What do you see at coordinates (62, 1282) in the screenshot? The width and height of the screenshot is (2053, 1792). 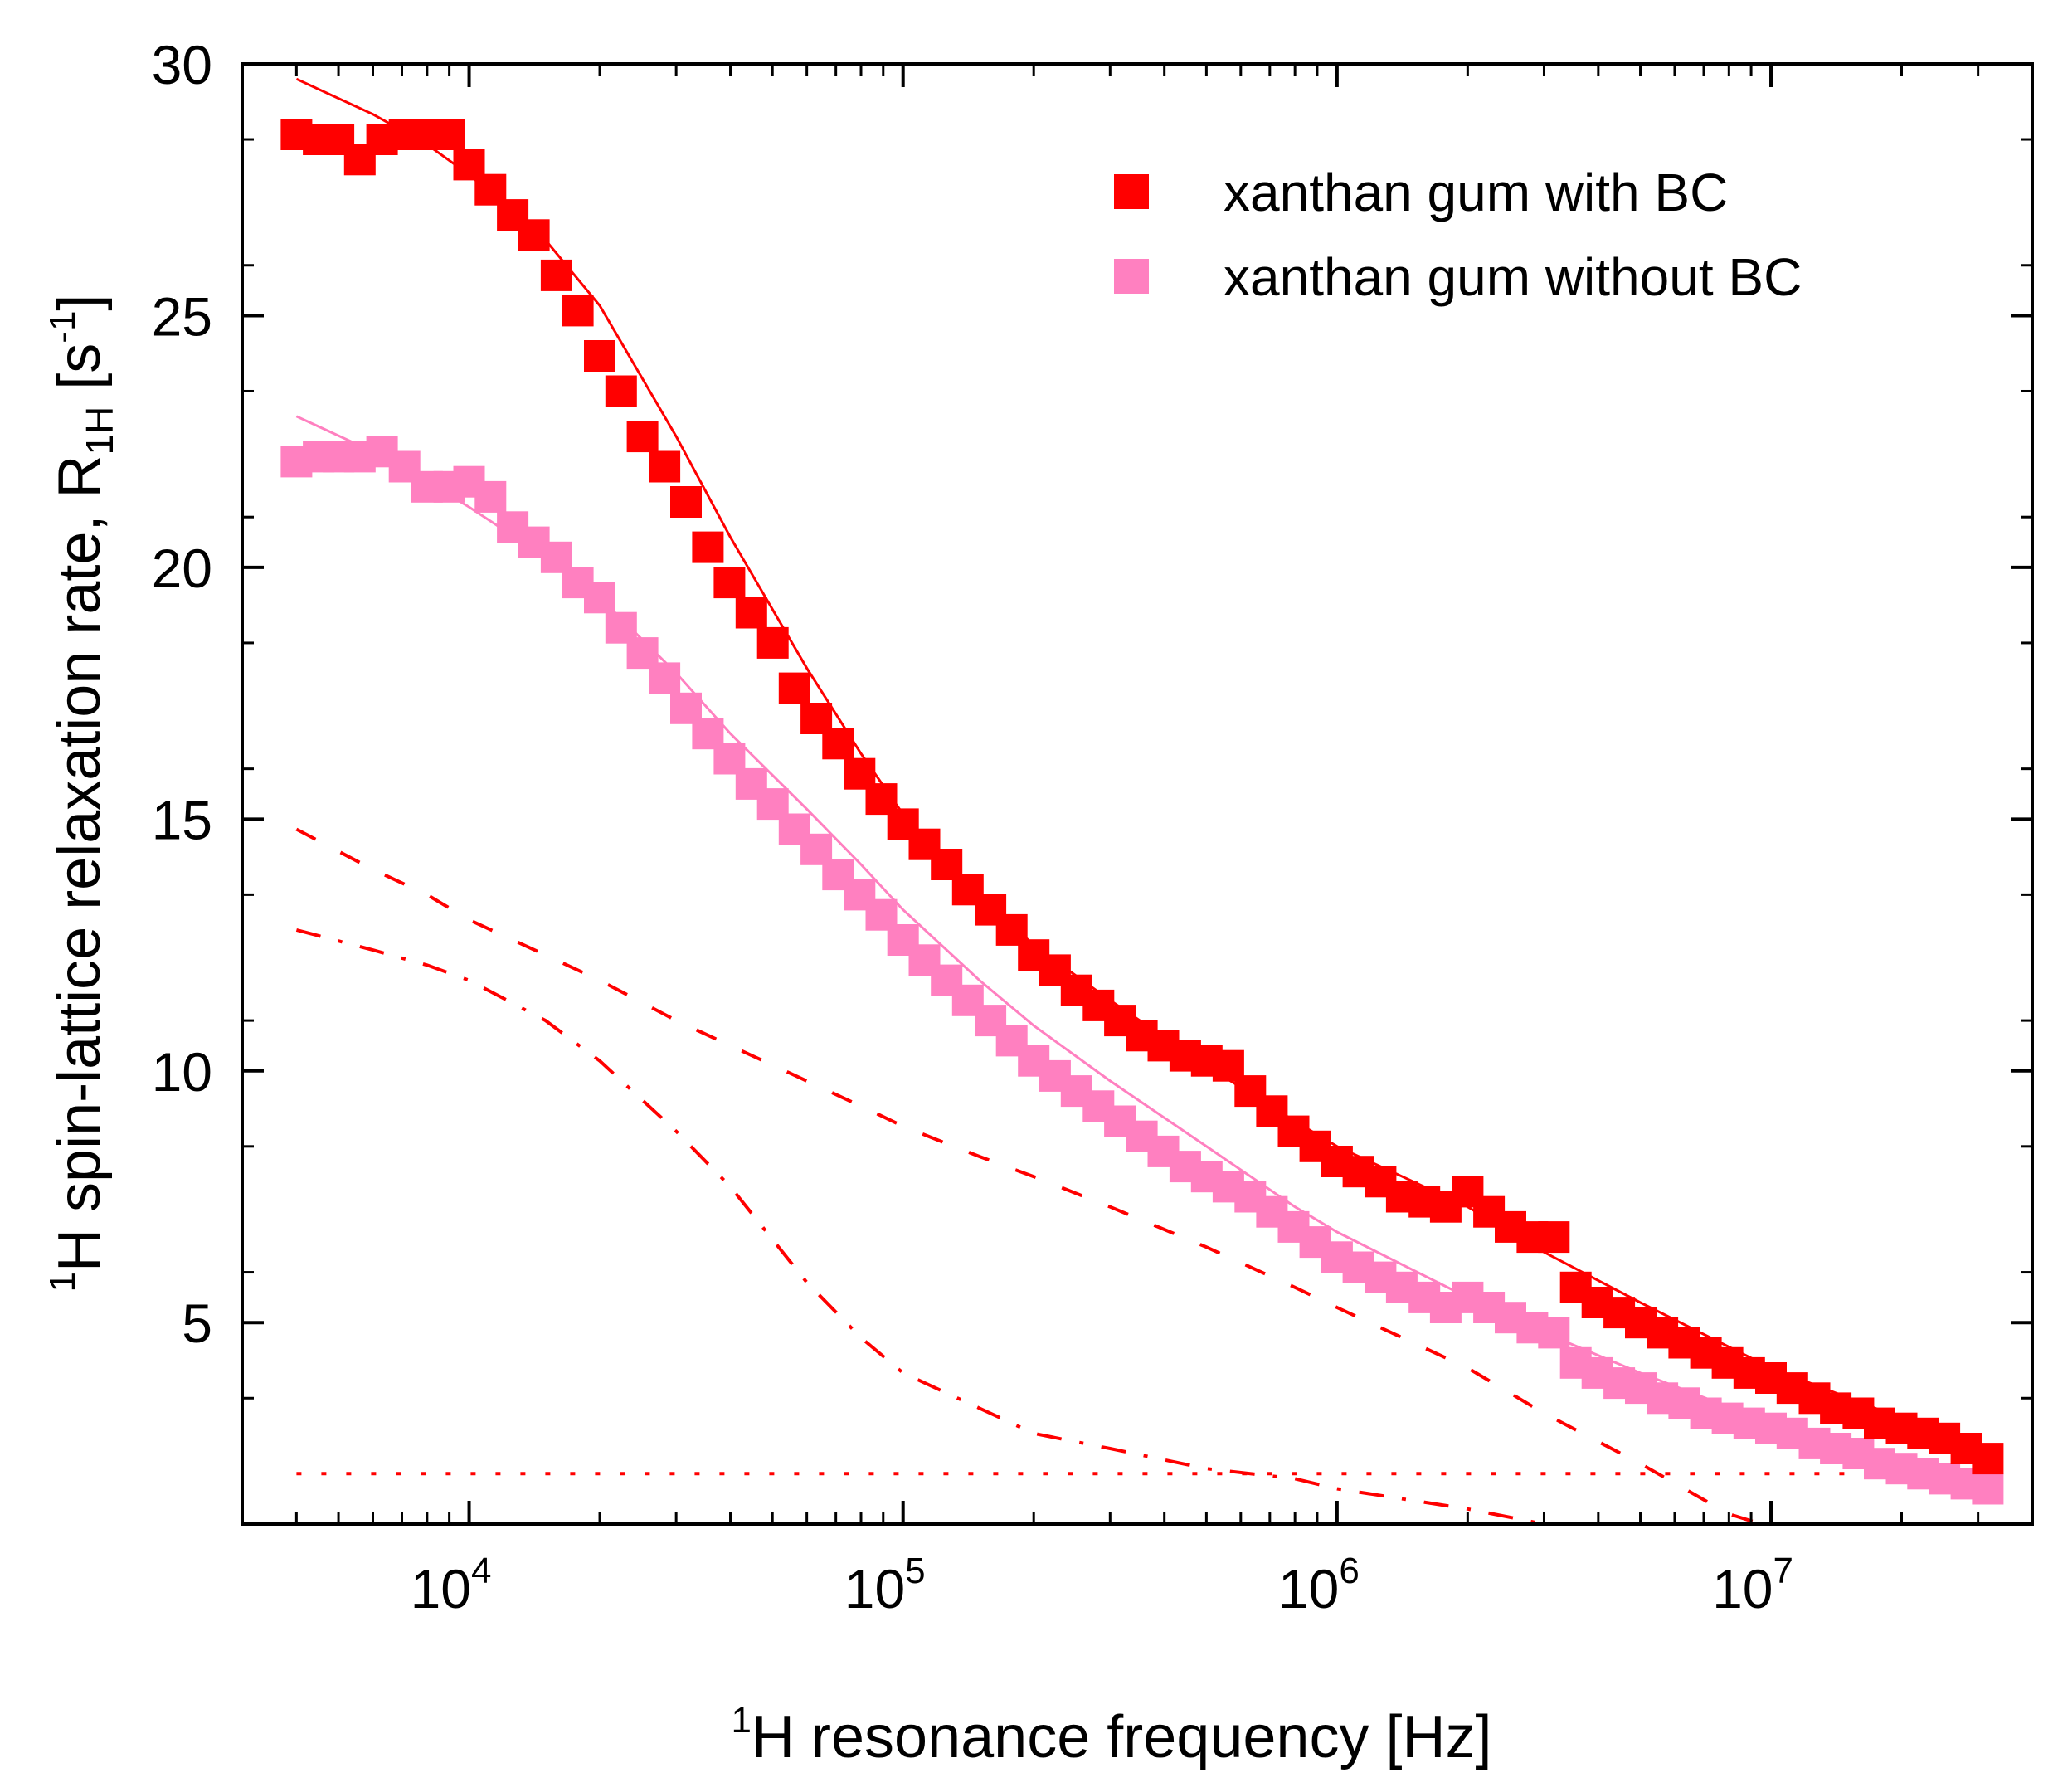 I see `y-axis-title-sup: 1` at bounding box center [62, 1282].